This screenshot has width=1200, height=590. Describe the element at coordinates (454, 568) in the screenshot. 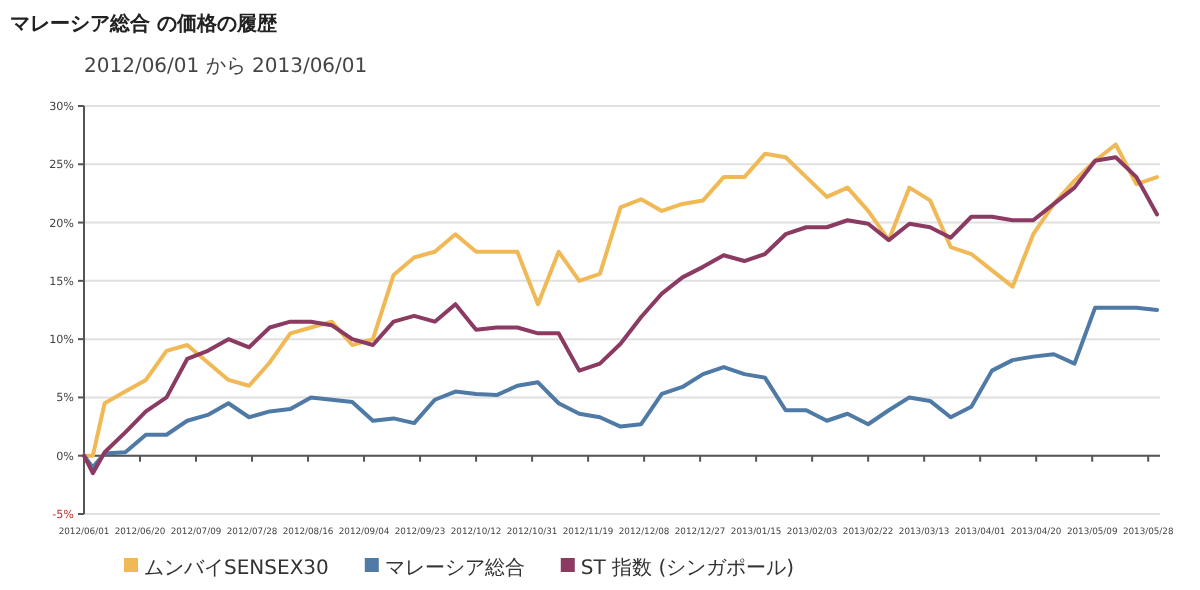

I see `legend-label: マレーシア総合` at that location.